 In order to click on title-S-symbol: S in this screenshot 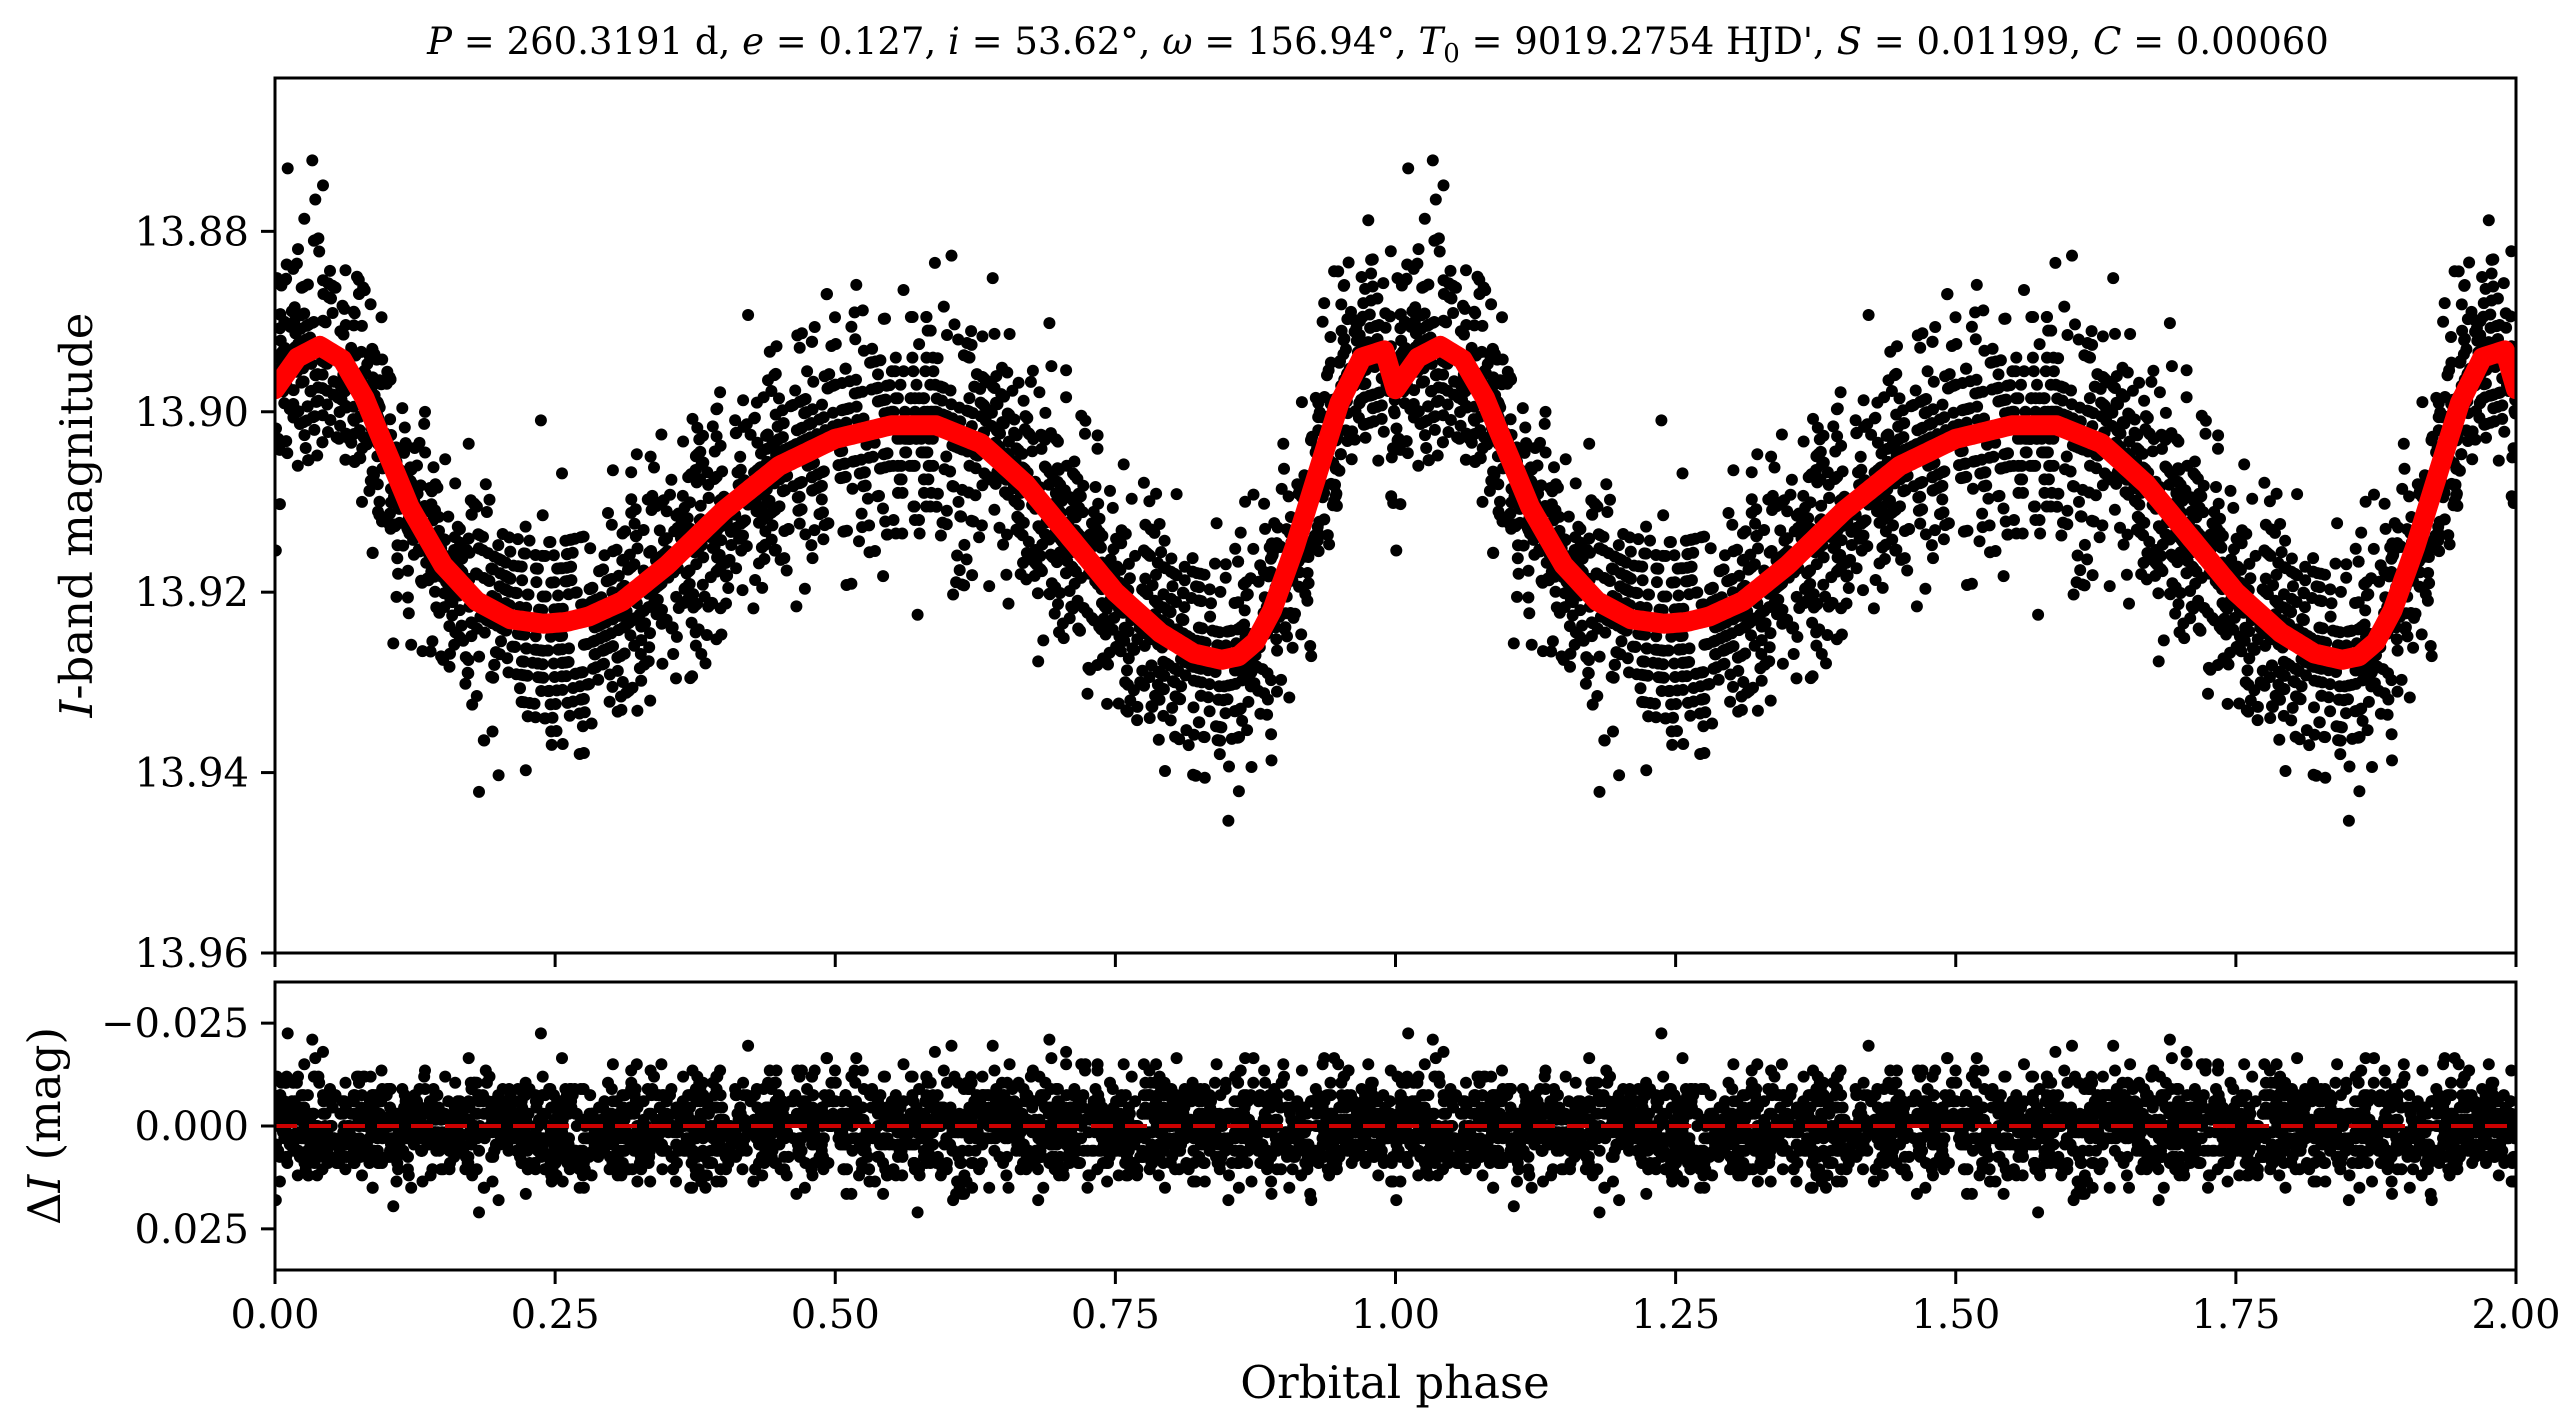, I will do `click(1849, 41)`.